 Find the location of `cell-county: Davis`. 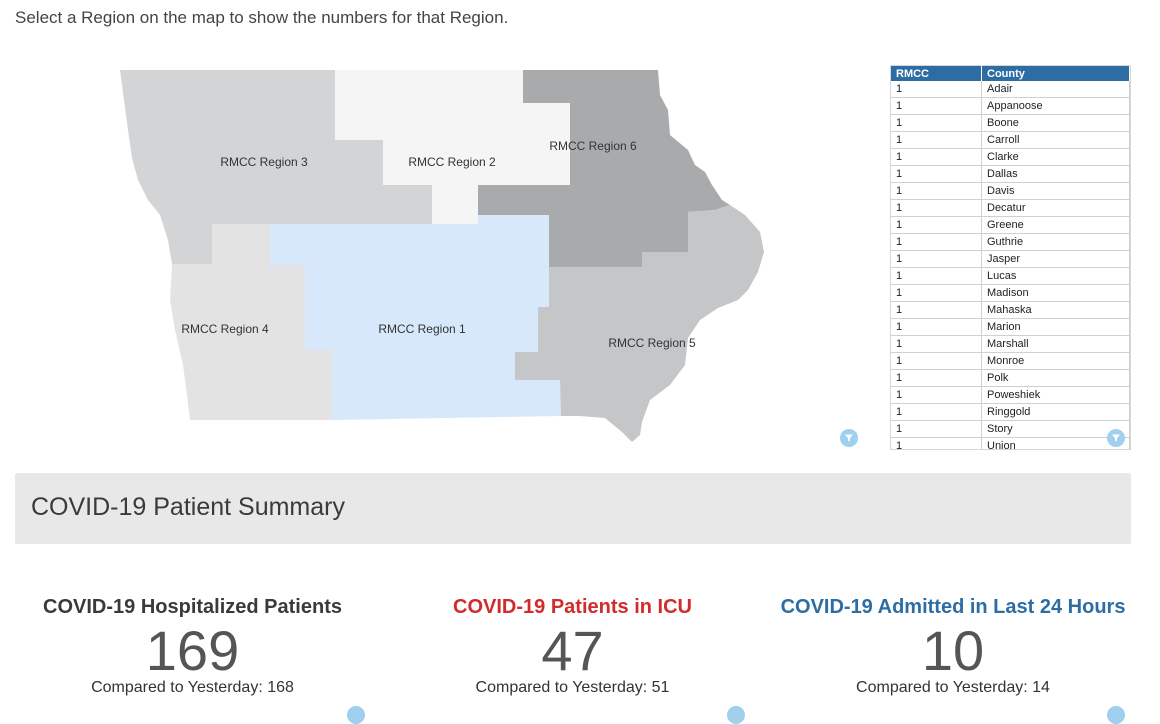

cell-county: Davis is located at coordinates (1055, 191).